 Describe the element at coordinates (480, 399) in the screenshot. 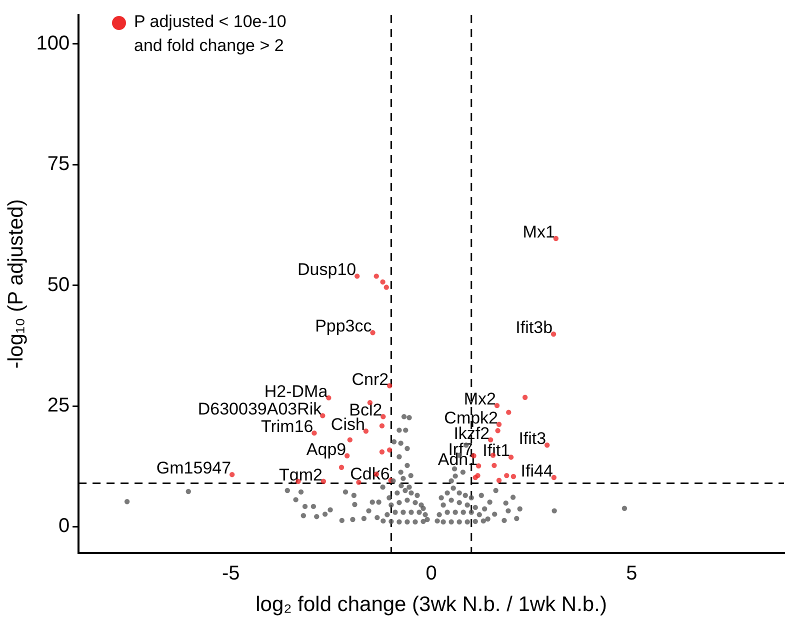

I see `annotation: Mx2` at that location.